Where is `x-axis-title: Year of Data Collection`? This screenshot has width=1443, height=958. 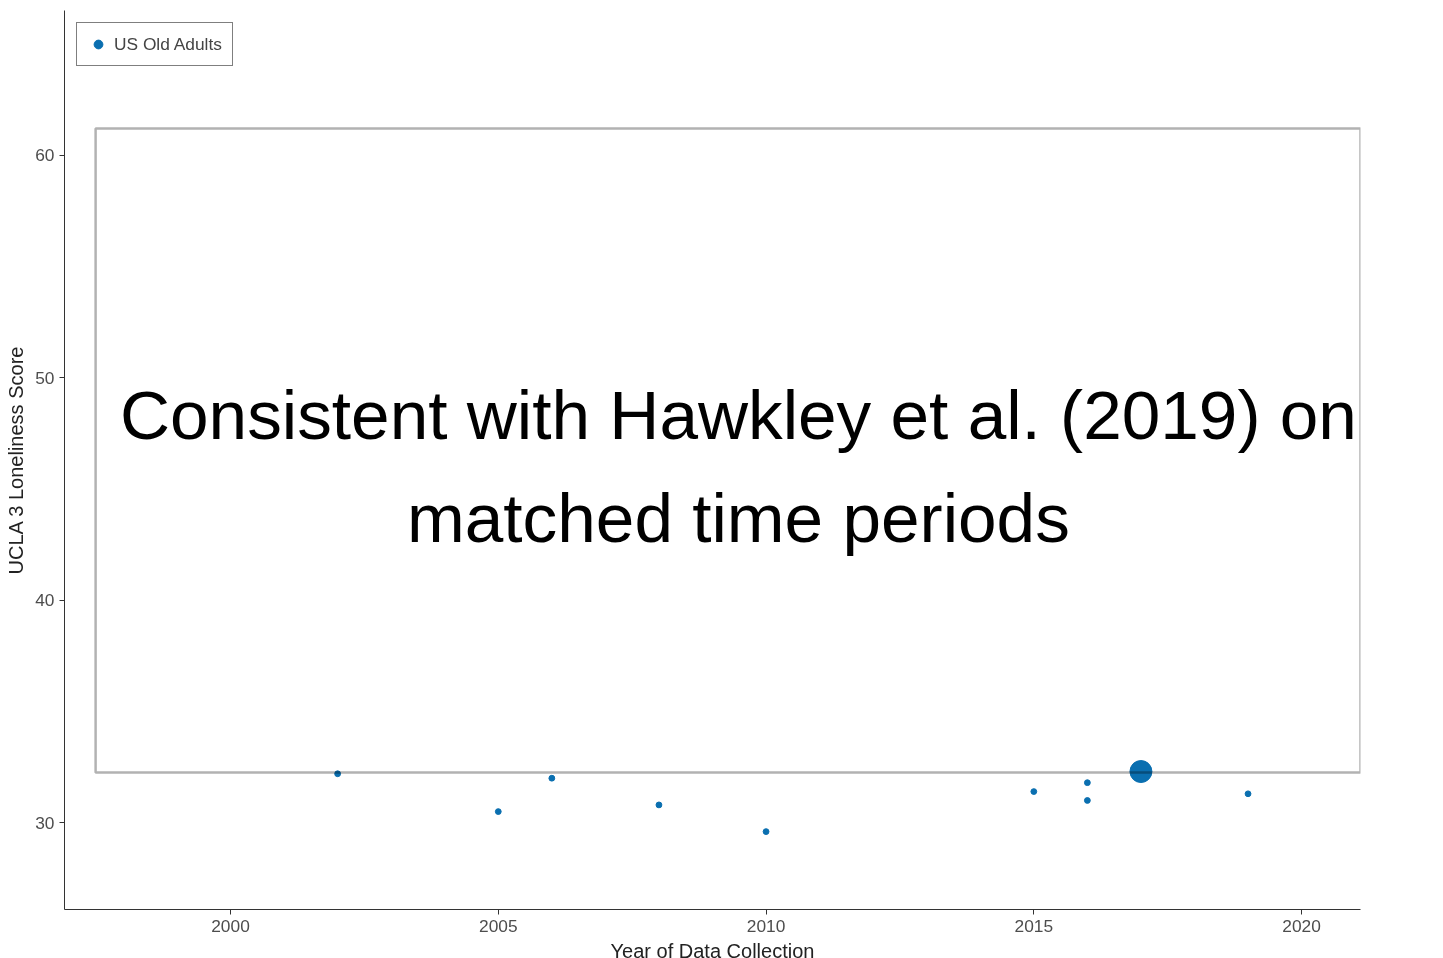
x-axis-title: Year of Data Collection is located at coordinates (712, 948).